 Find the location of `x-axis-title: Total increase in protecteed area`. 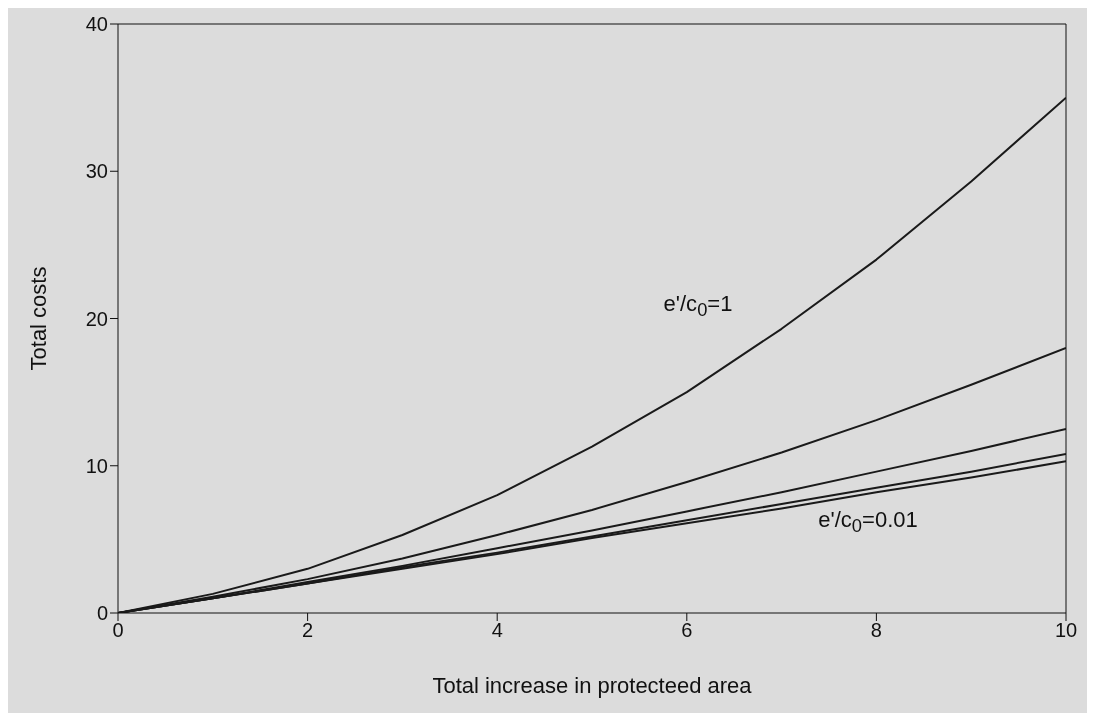

x-axis-title: Total increase in protecteed area is located at coordinates (592, 685).